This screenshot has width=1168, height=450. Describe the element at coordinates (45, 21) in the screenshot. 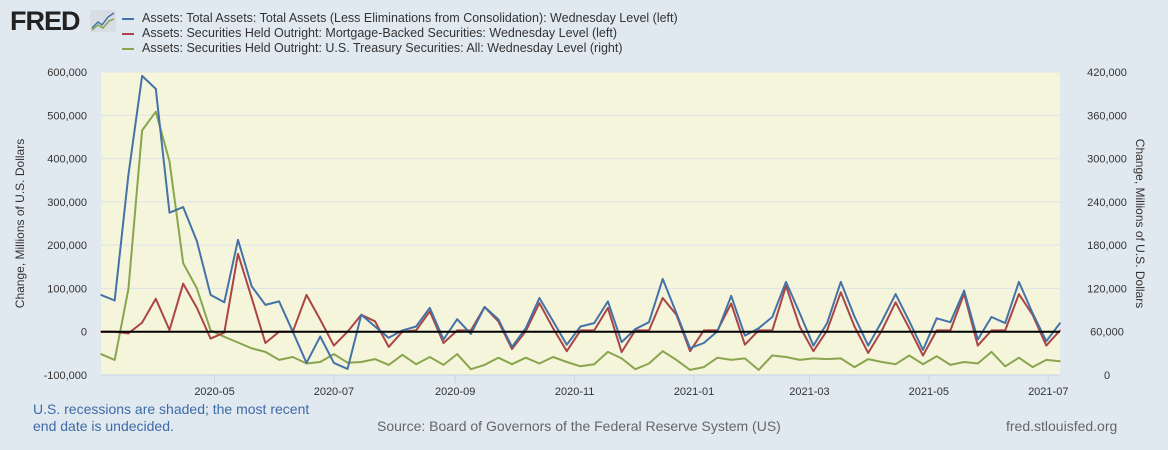

I see `fred-logo: FRED` at that location.